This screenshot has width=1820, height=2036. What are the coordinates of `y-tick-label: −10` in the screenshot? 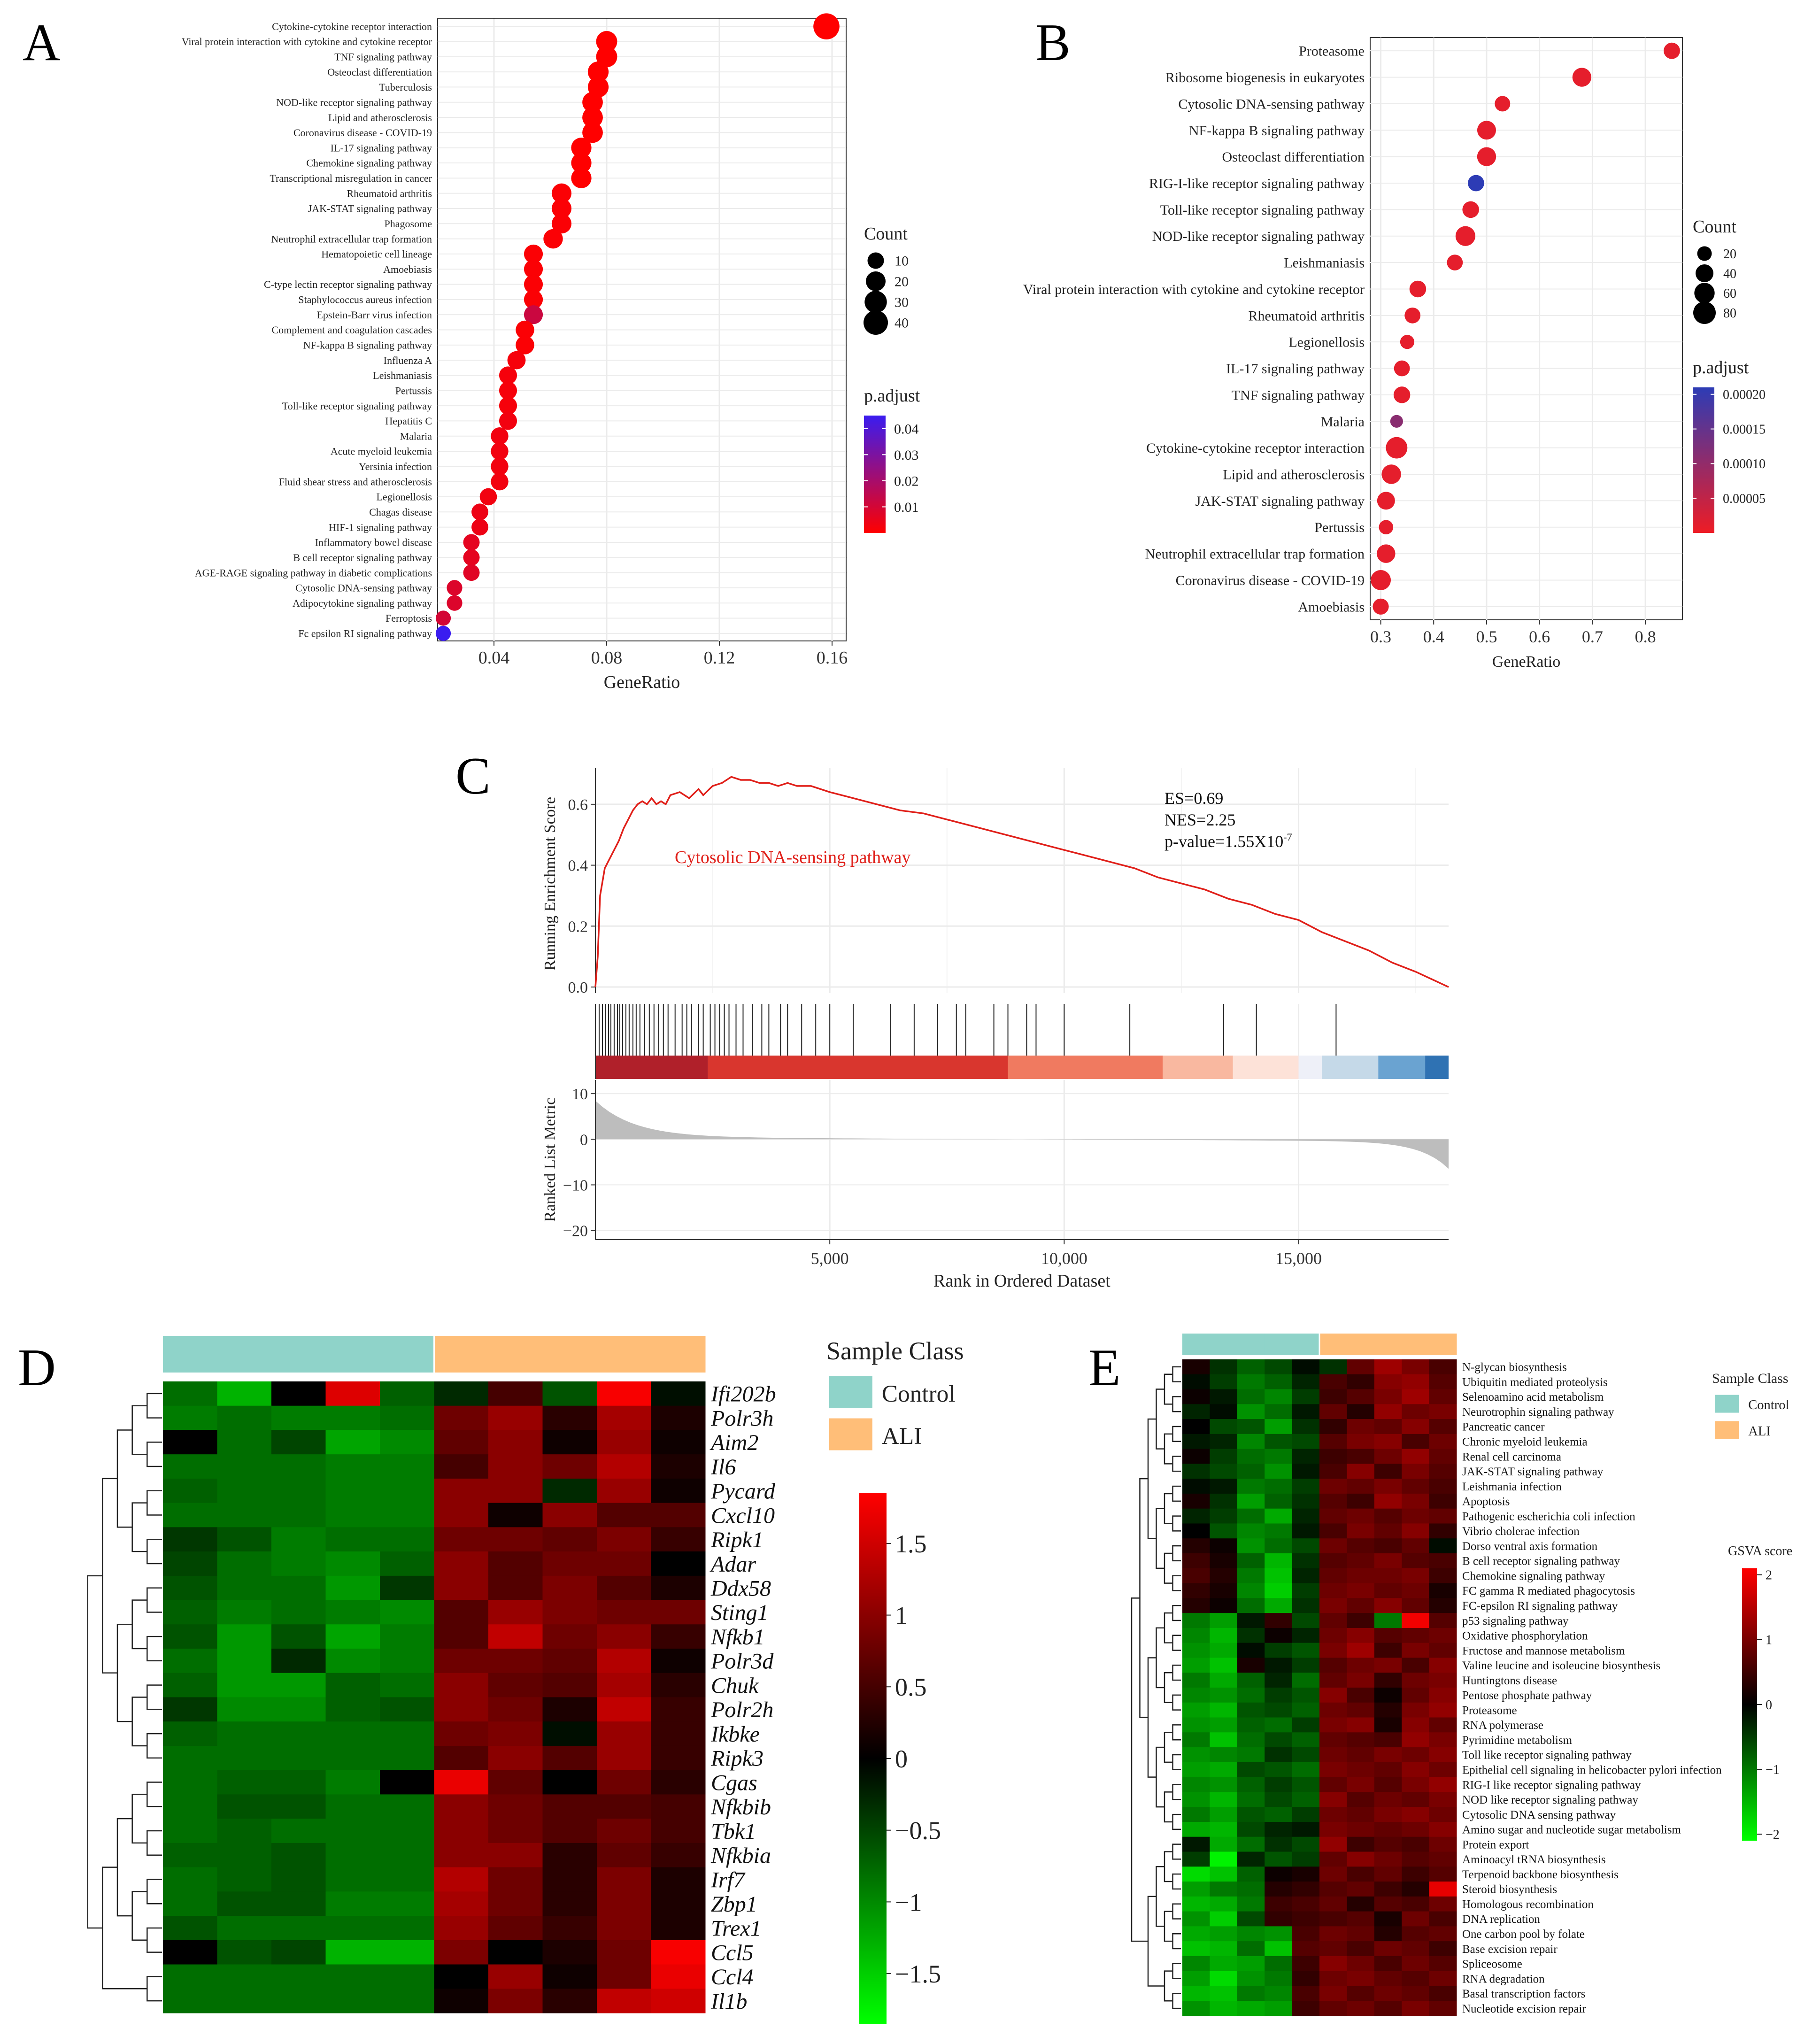 It's located at (575, 1185).